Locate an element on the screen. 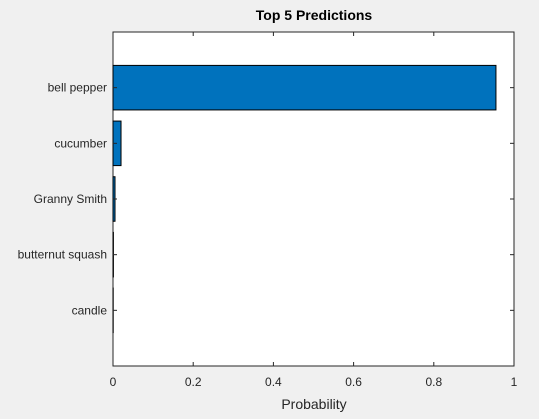 The image size is (539, 419). y-tick-label: butternut squash is located at coordinates (62, 255).